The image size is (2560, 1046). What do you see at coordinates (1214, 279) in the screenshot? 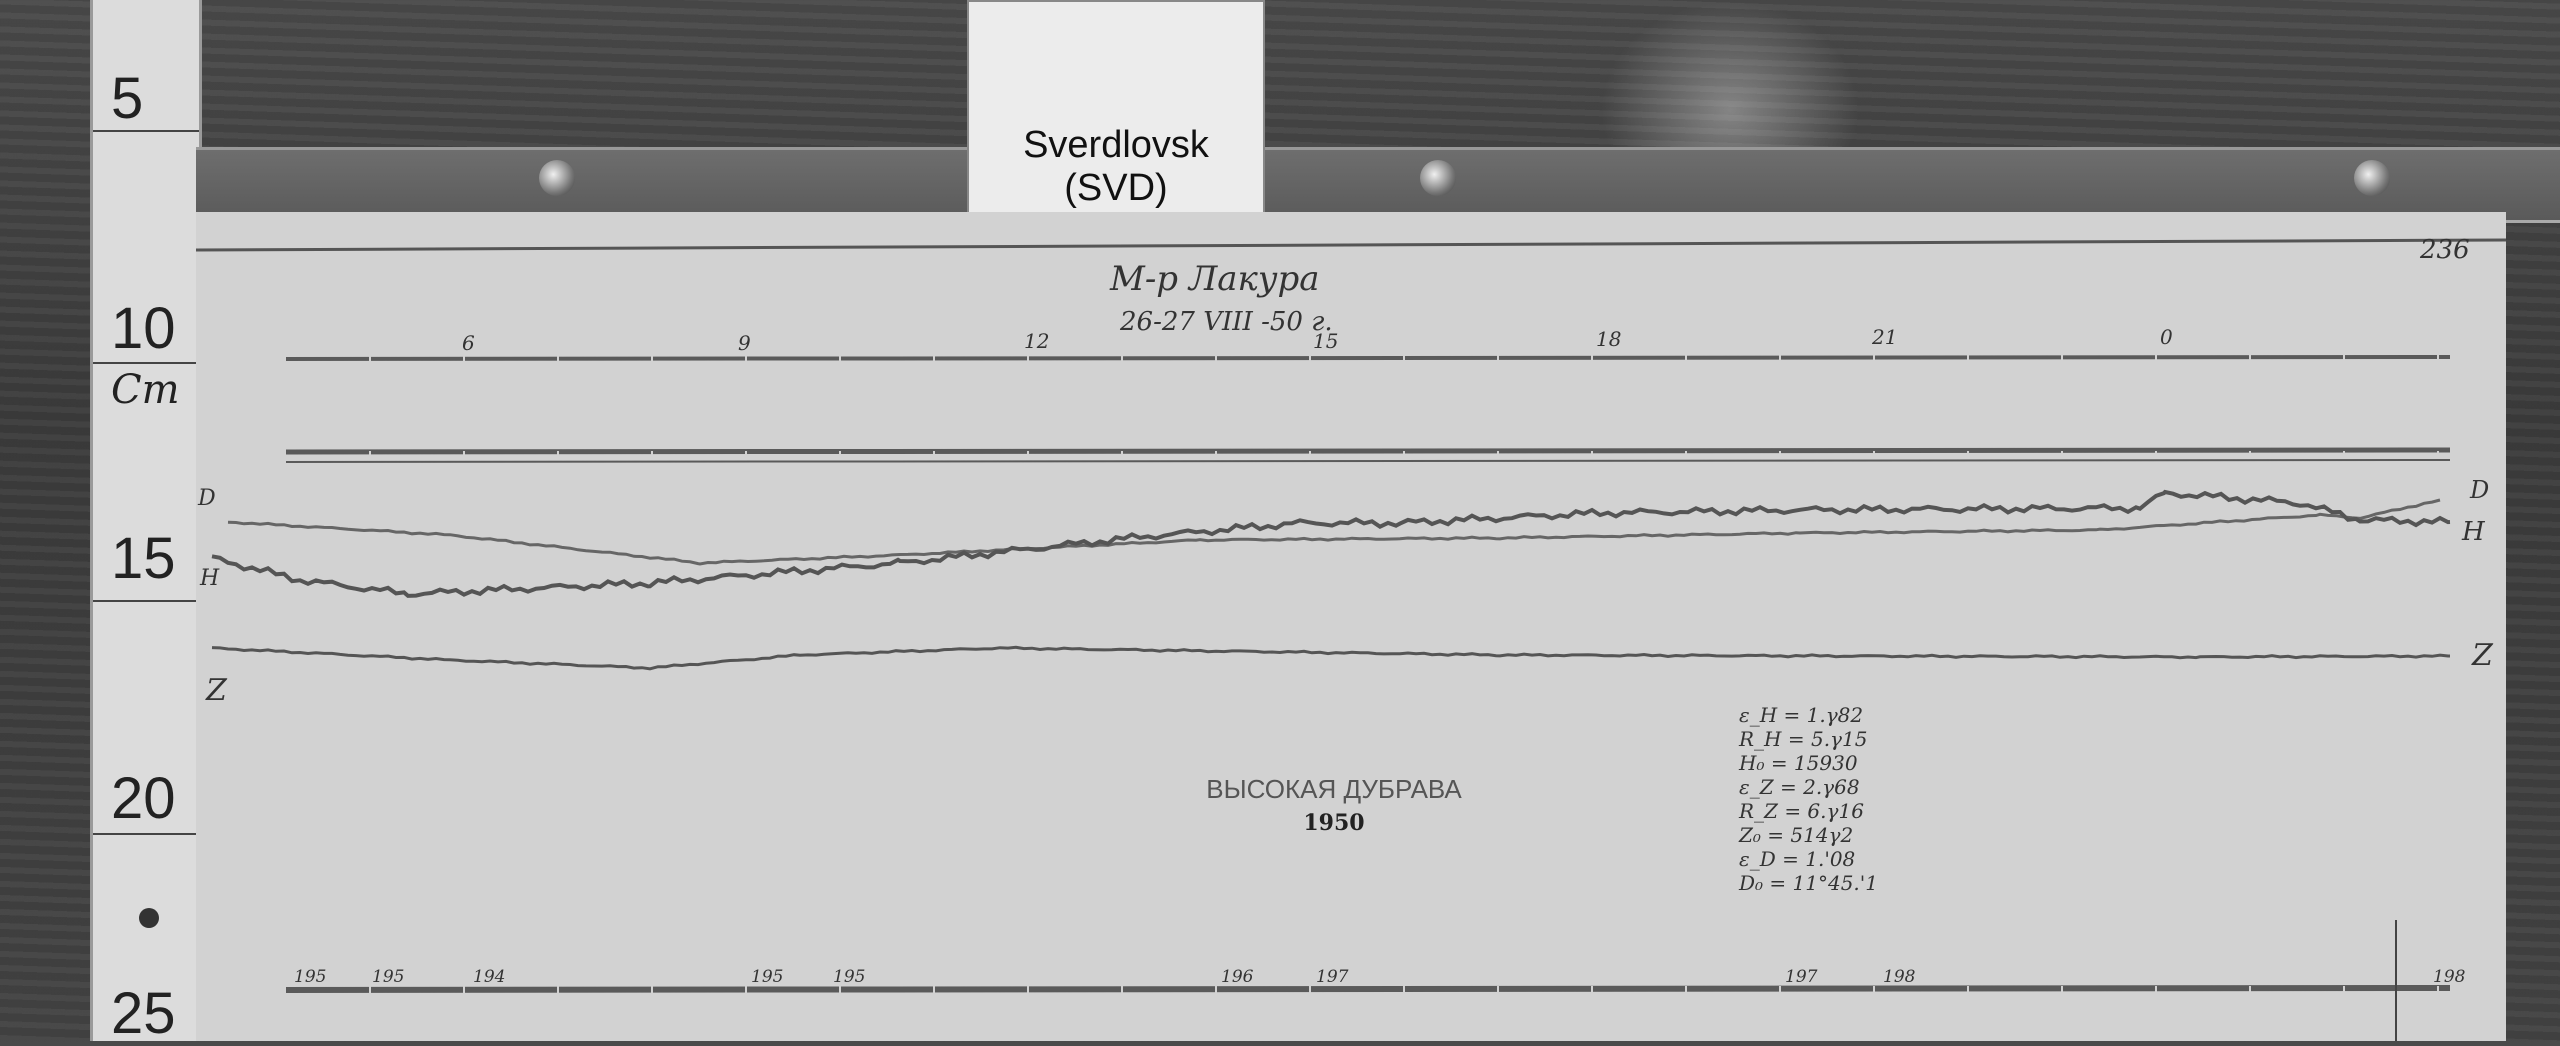
I see `observatory-name: М-р Лакура` at bounding box center [1214, 279].